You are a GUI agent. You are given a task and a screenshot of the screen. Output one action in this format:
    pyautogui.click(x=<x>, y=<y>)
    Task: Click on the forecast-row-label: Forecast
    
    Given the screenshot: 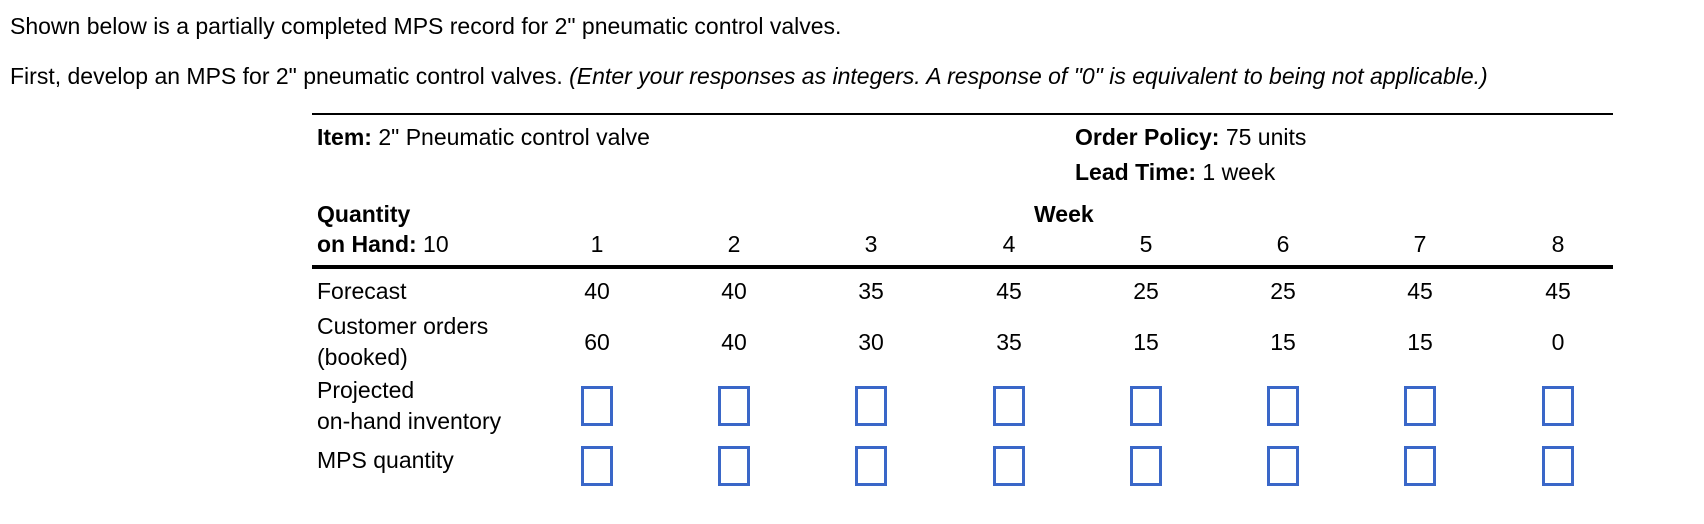 What is the action you would take?
    pyautogui.click(x=362, y=291)
    